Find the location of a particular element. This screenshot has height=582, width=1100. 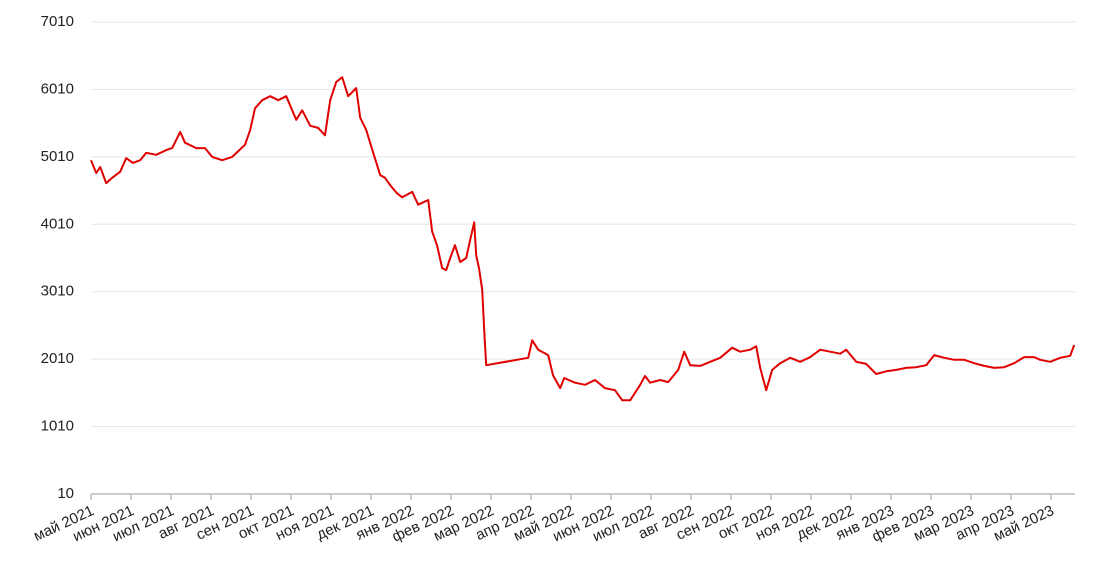

y-tick-label: 7010 is located at coordinates (57, 21).